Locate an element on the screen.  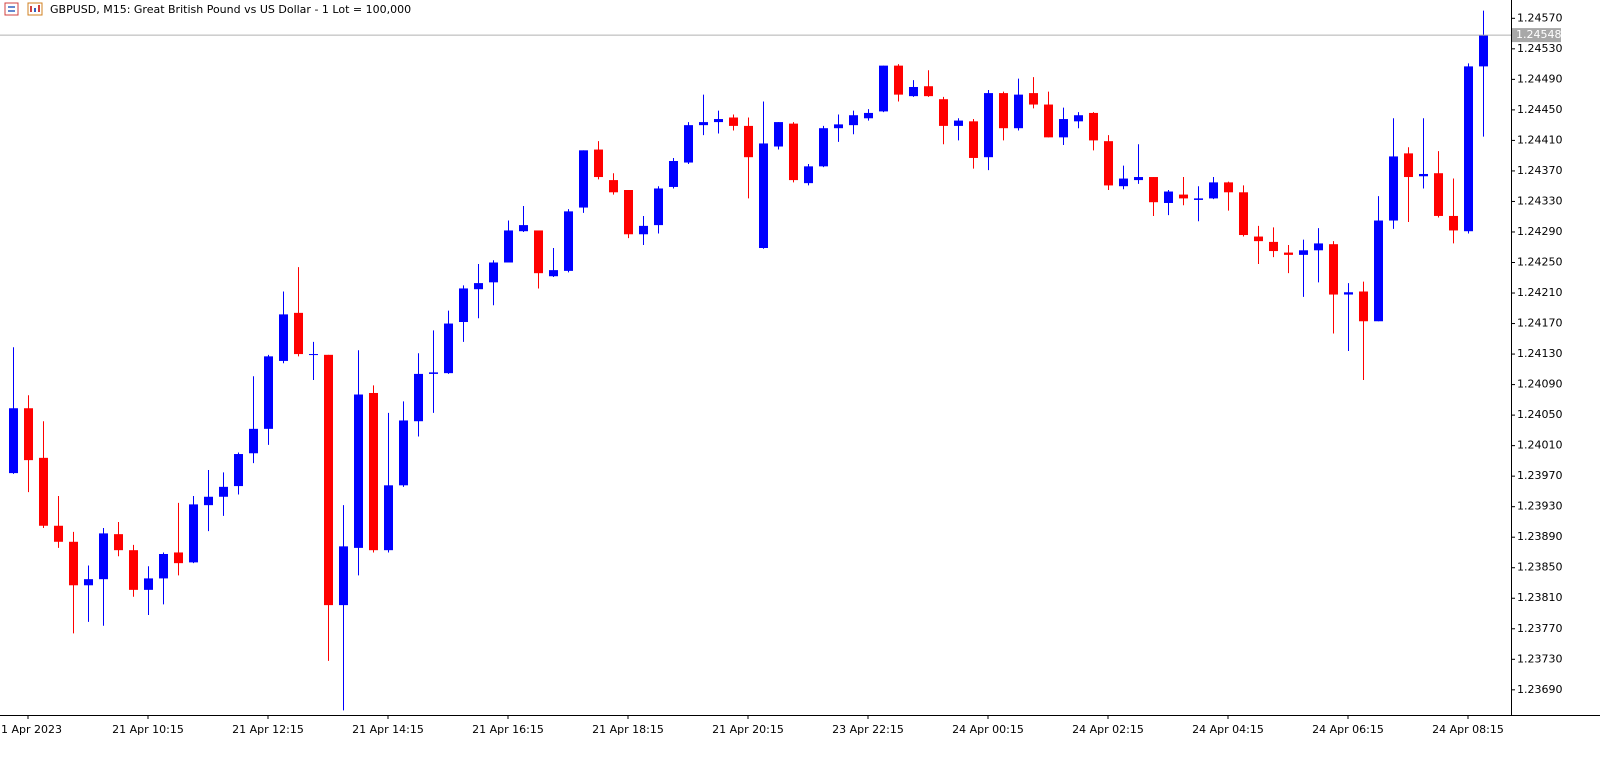
y-tick-label: 1.24490 is located at coordinates (1540, 78).